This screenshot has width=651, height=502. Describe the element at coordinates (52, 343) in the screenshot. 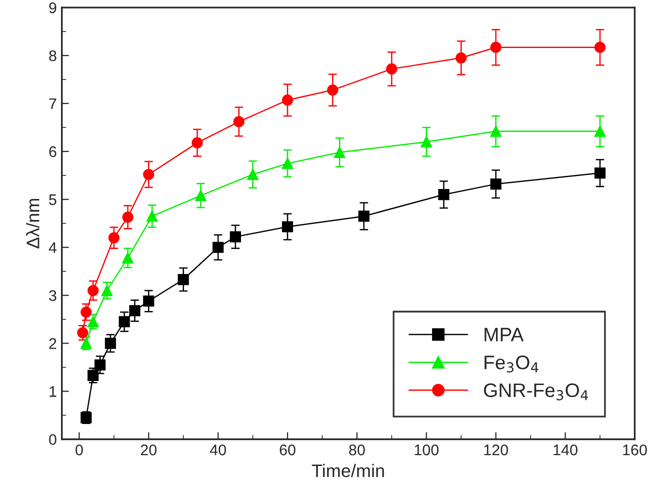

I see `y-tick-label: 2` at that location.